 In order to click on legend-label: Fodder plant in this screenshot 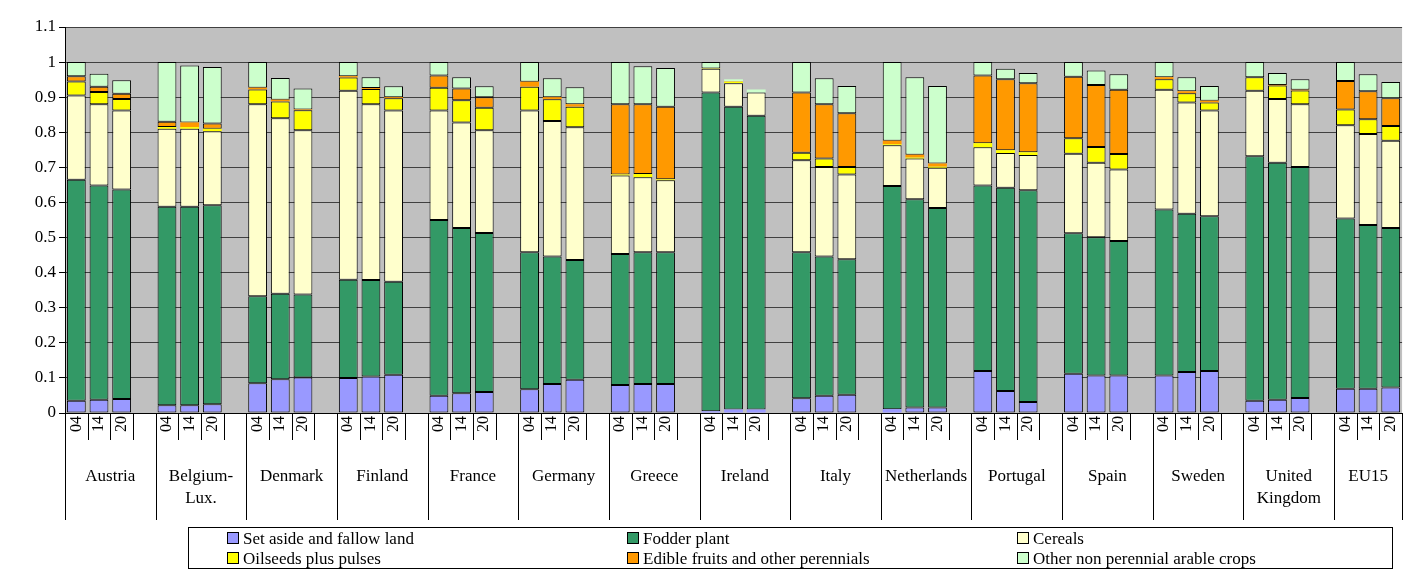, I will do `click(686, 538)`.